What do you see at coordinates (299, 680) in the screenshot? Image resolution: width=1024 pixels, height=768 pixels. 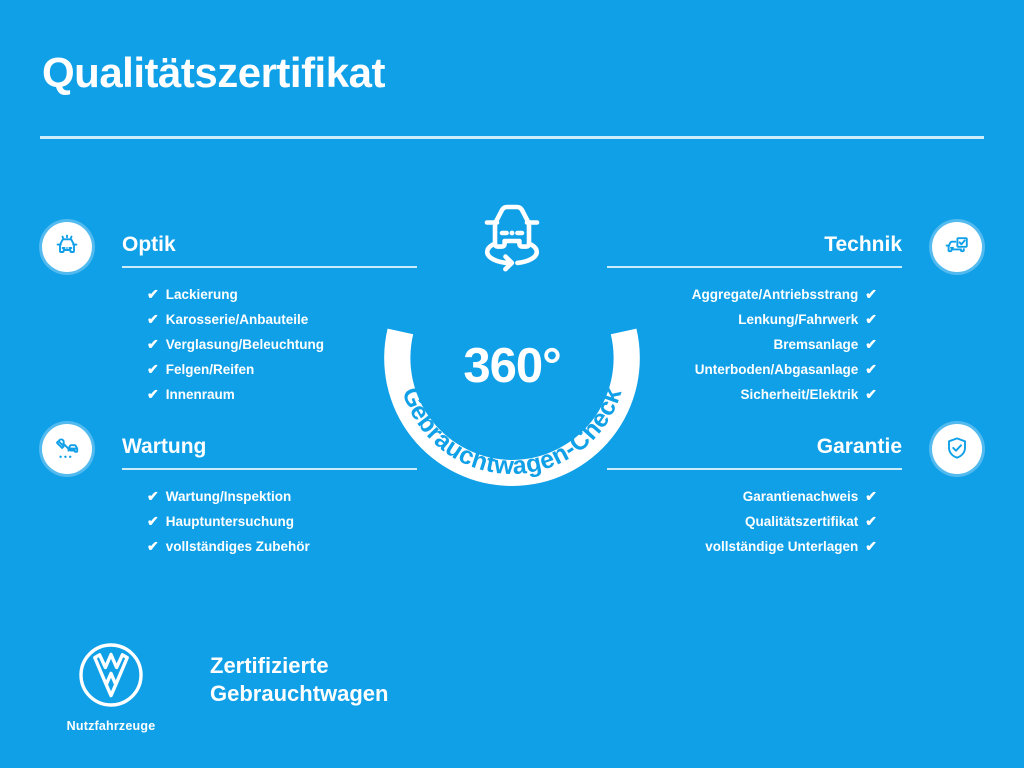 I see `footer-claim: Zertifizierte Gebrauchtwagen` at bounding box center [299, 680].